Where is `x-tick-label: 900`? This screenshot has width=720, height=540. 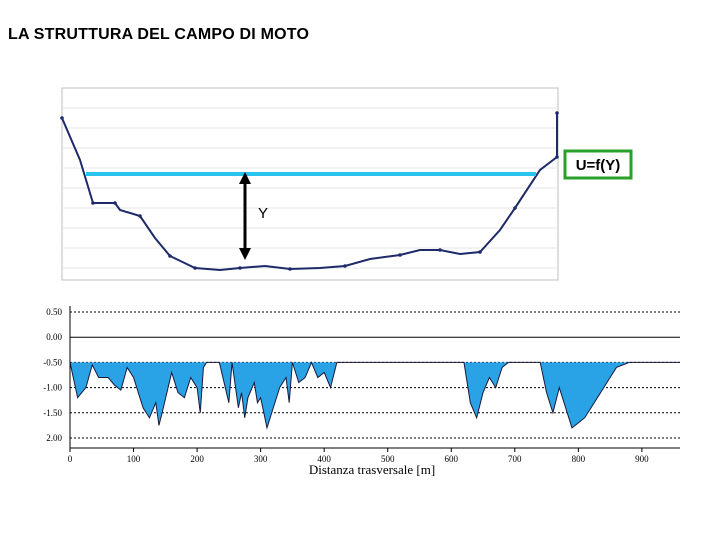
x-tick-label: 900 is located at coordinates (642, 459).